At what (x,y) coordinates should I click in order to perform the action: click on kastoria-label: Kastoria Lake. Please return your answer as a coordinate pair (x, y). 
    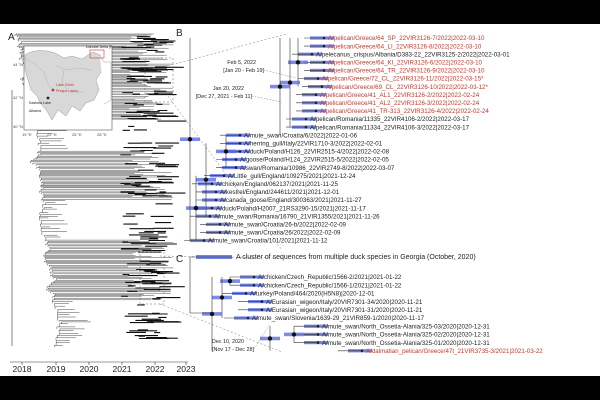
    Looking at the image, I should click on (40, 103).